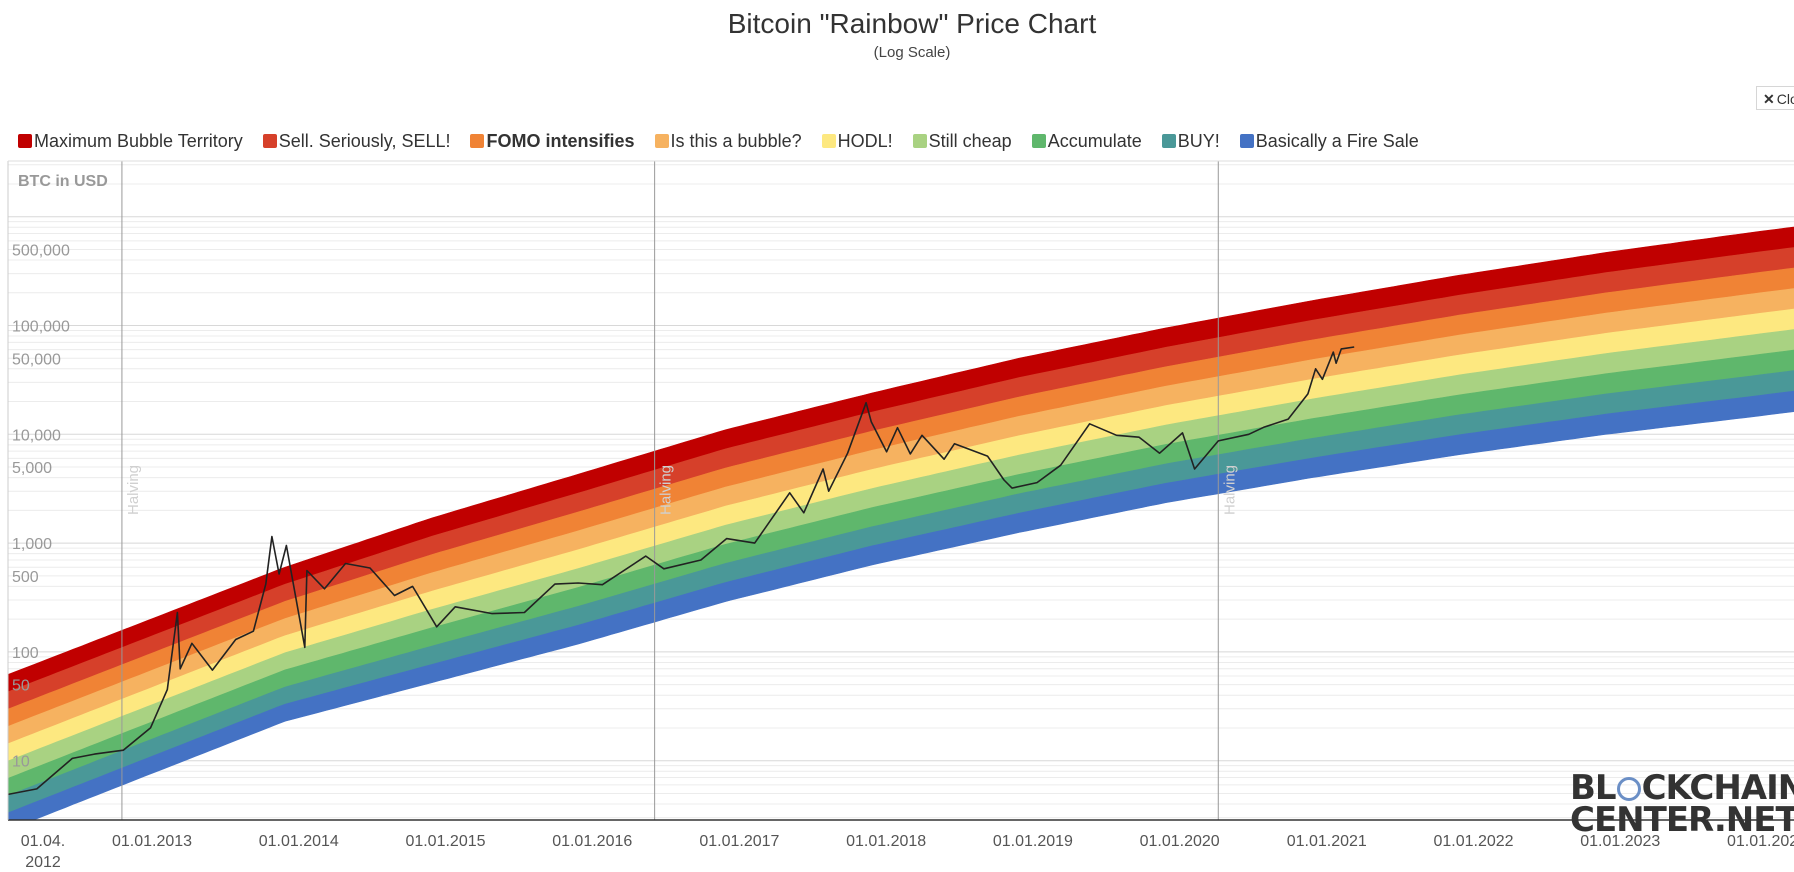  What do you see at coordinates (1785, 99) in the screenshot?
I see `close-label: Clo` at bounding box center [1785, 99].